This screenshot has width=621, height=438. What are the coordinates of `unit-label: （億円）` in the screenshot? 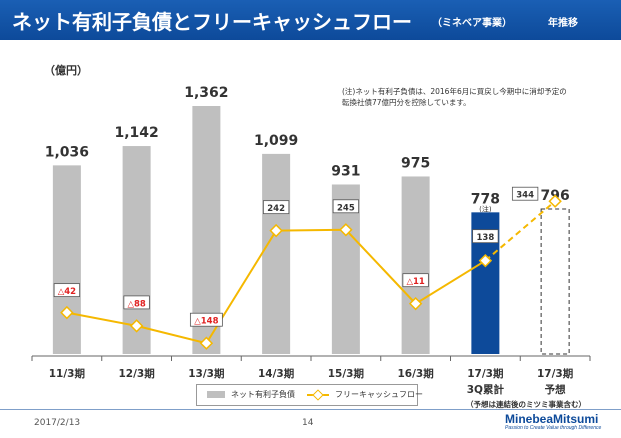 It's located at (66, 70).